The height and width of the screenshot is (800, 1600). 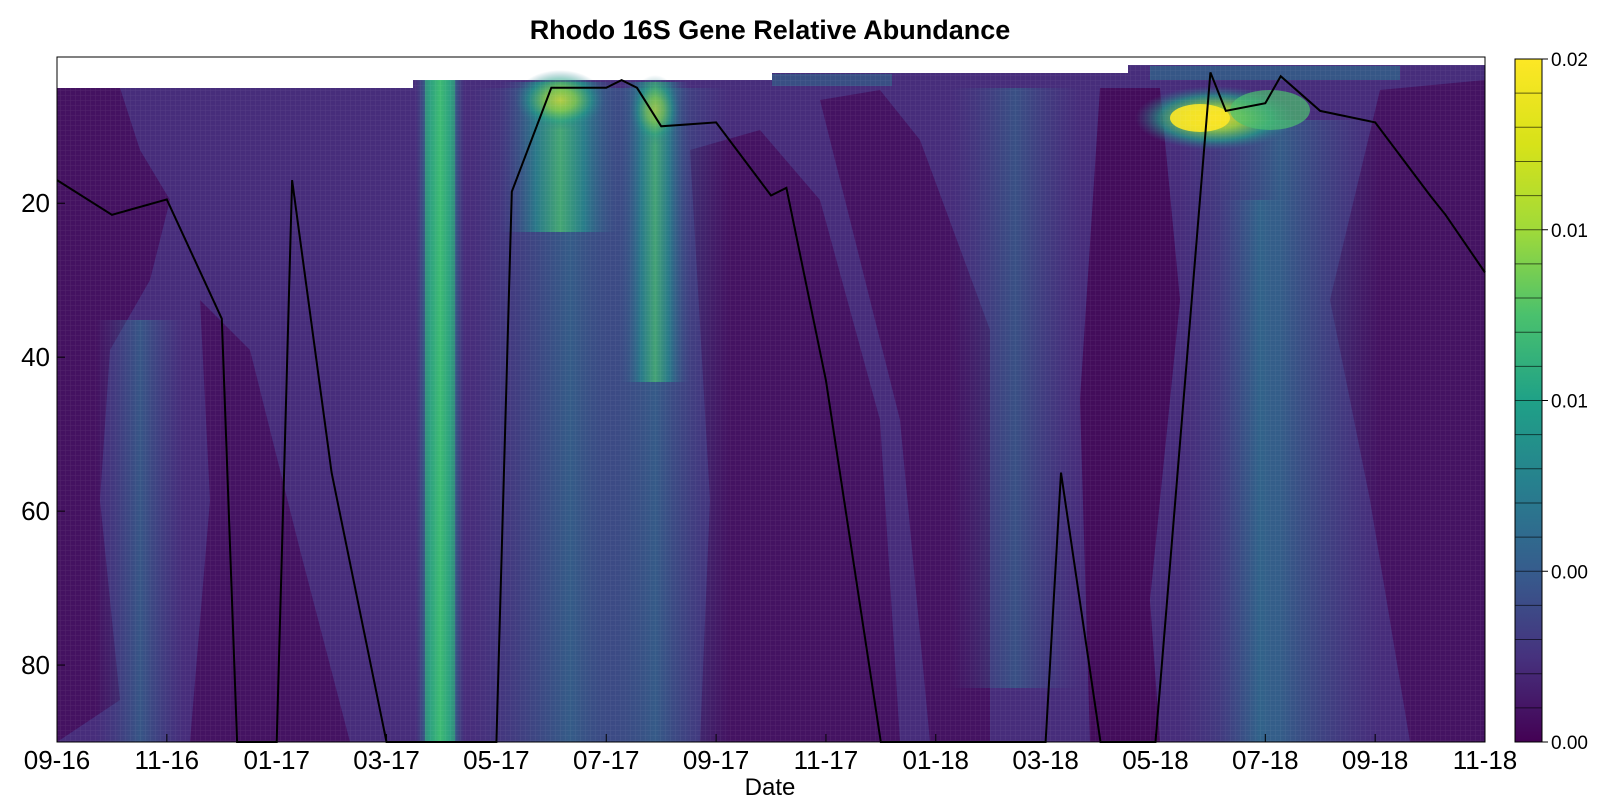 I want to click on x-tick-label: 03-17, so click(x=386, y=760).